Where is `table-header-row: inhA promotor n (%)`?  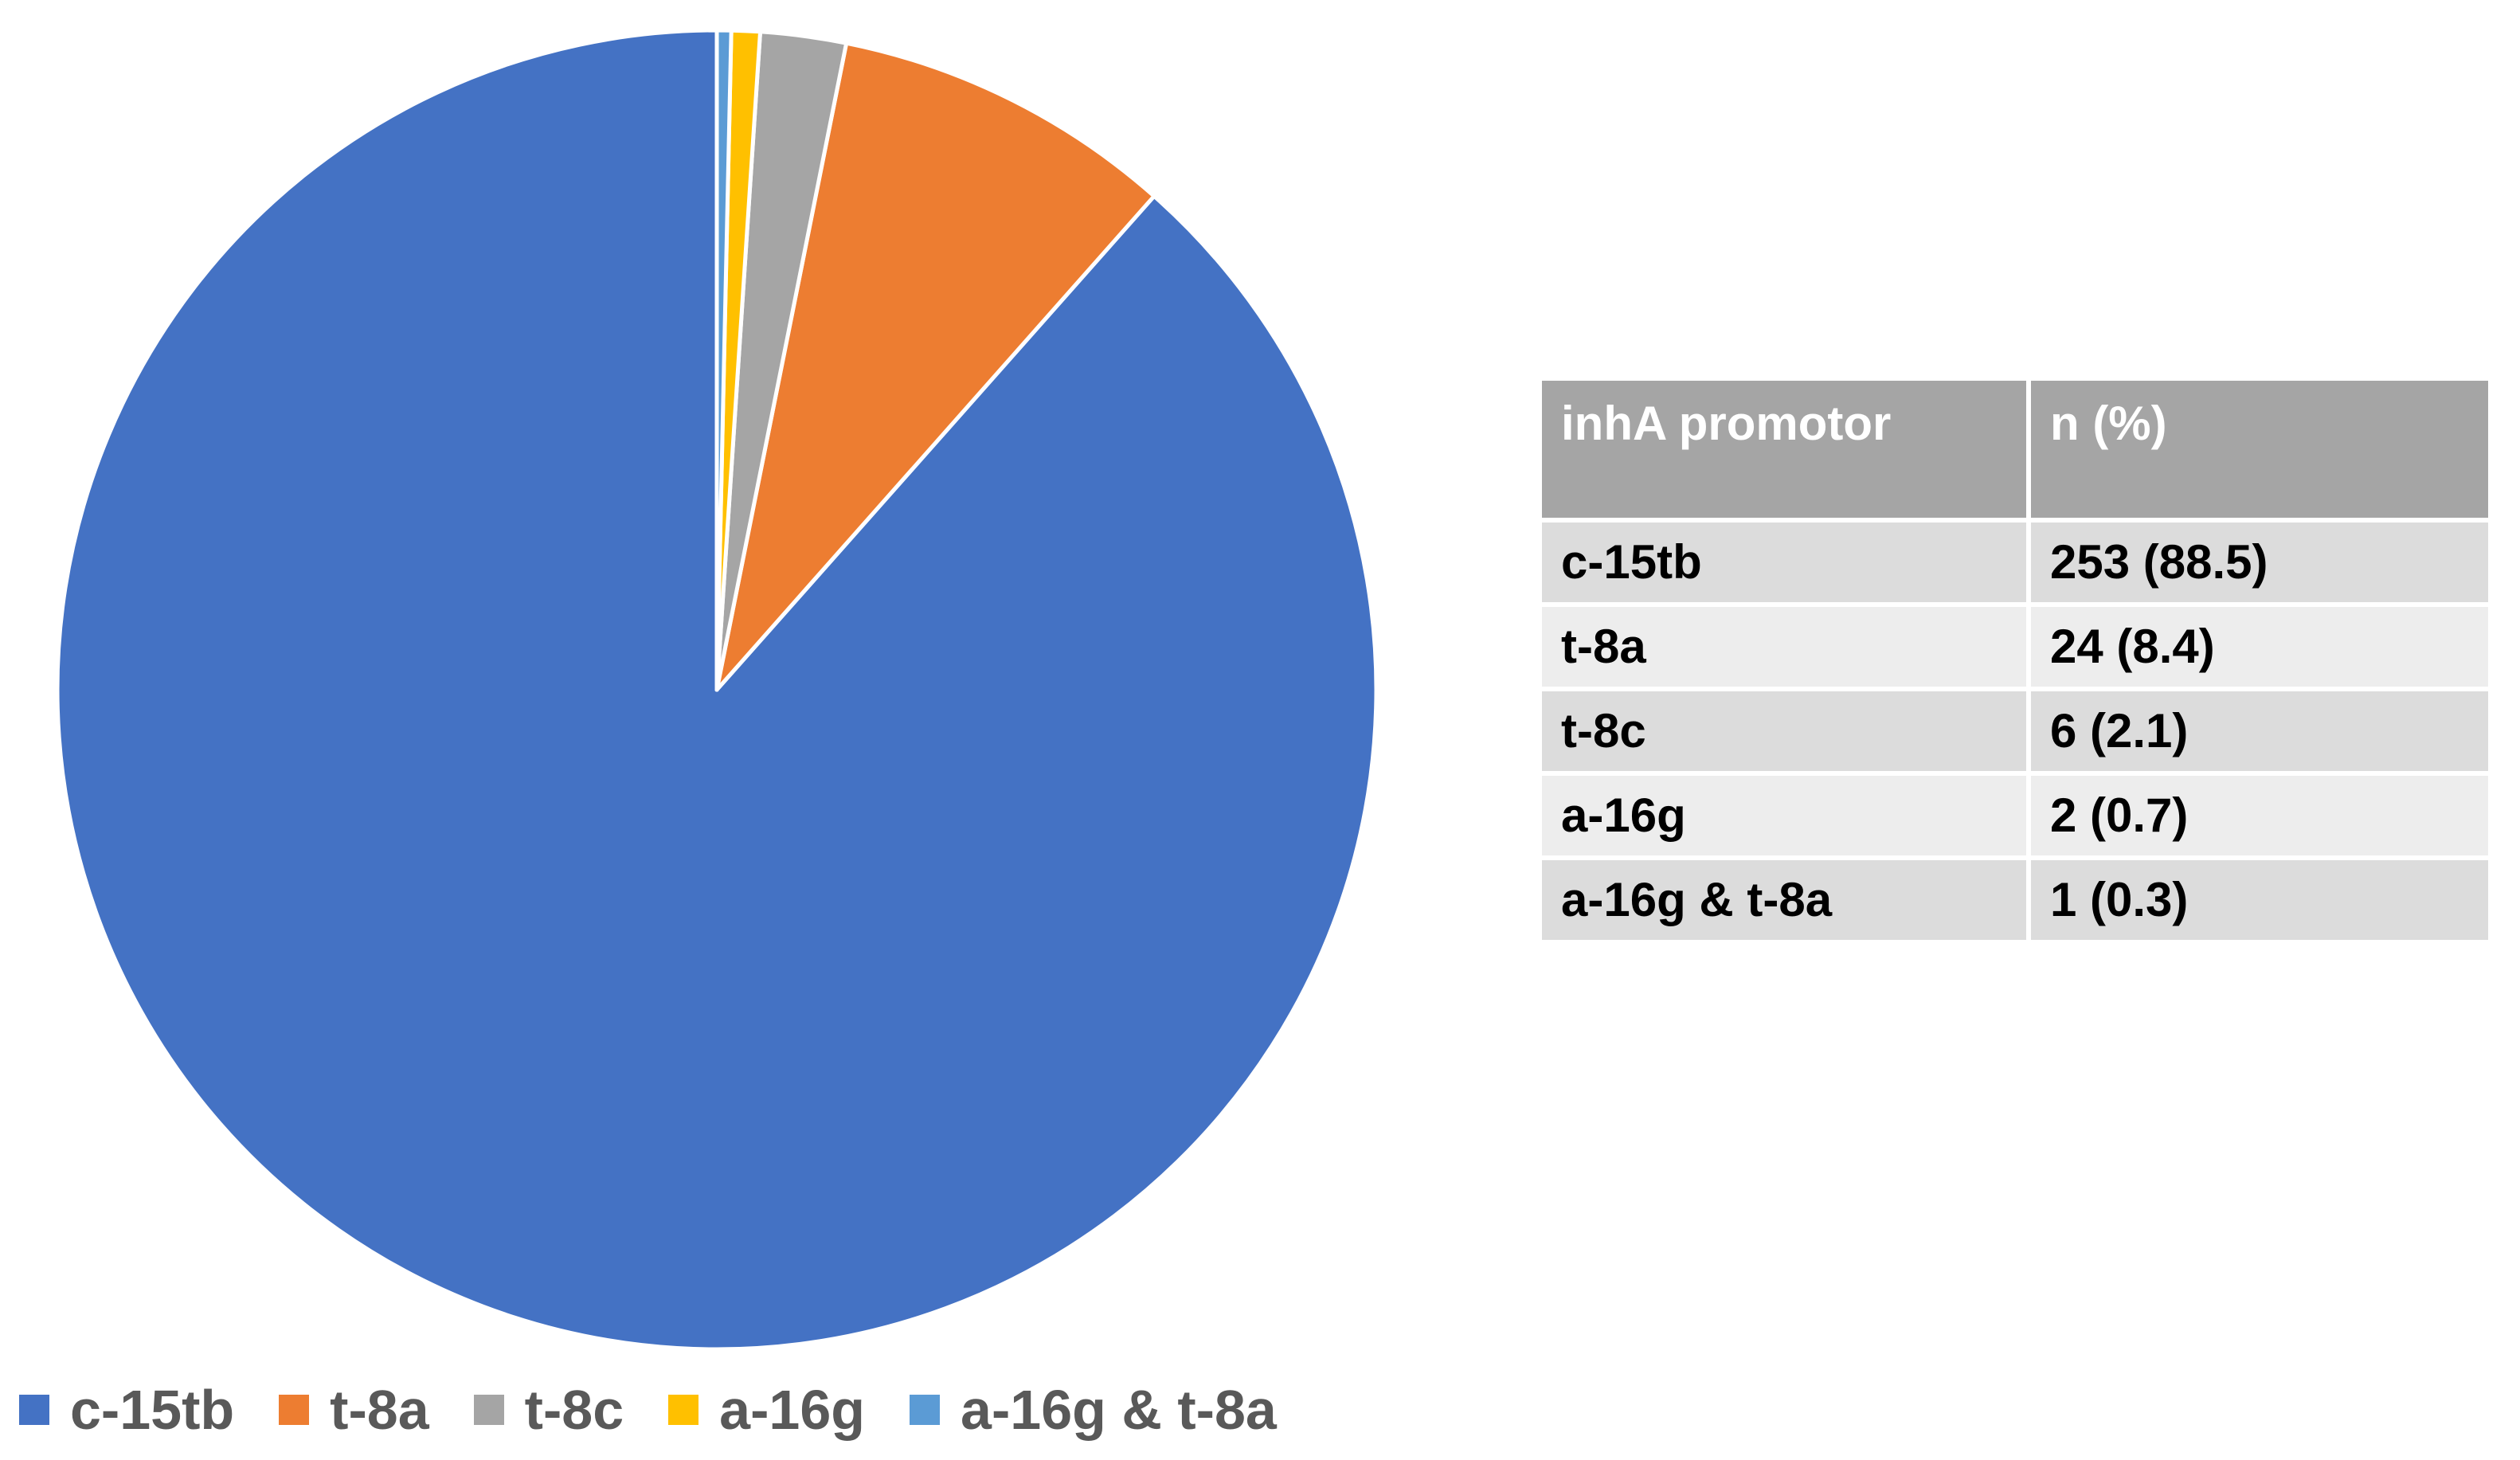
table-header-row: inhA promotor n (%) is located at coordinates (2015, 449).